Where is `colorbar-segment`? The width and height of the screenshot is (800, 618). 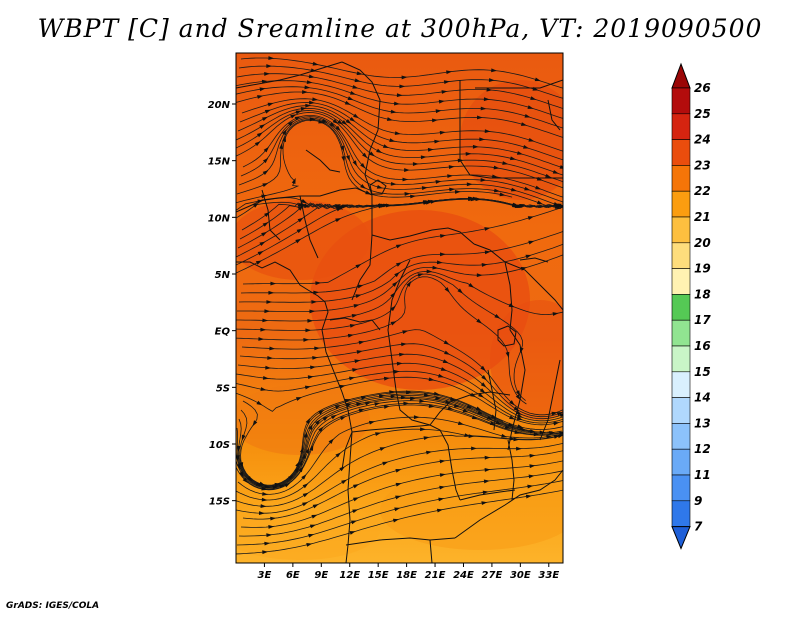 colorbar-segment is located at coordinates (681, 359).